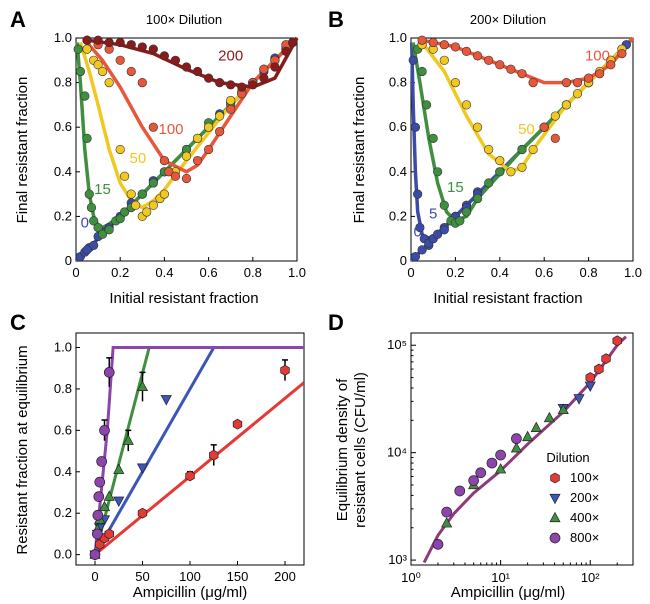  I want to click on legend-marker-800×, so click(555, 538).